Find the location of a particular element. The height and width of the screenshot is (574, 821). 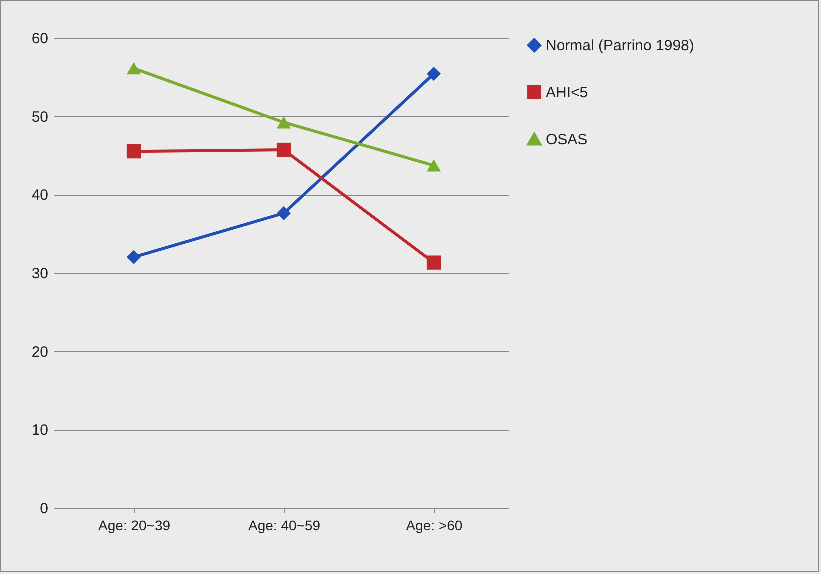

y-tick-label: 30 is located at coordinates (40, 274).